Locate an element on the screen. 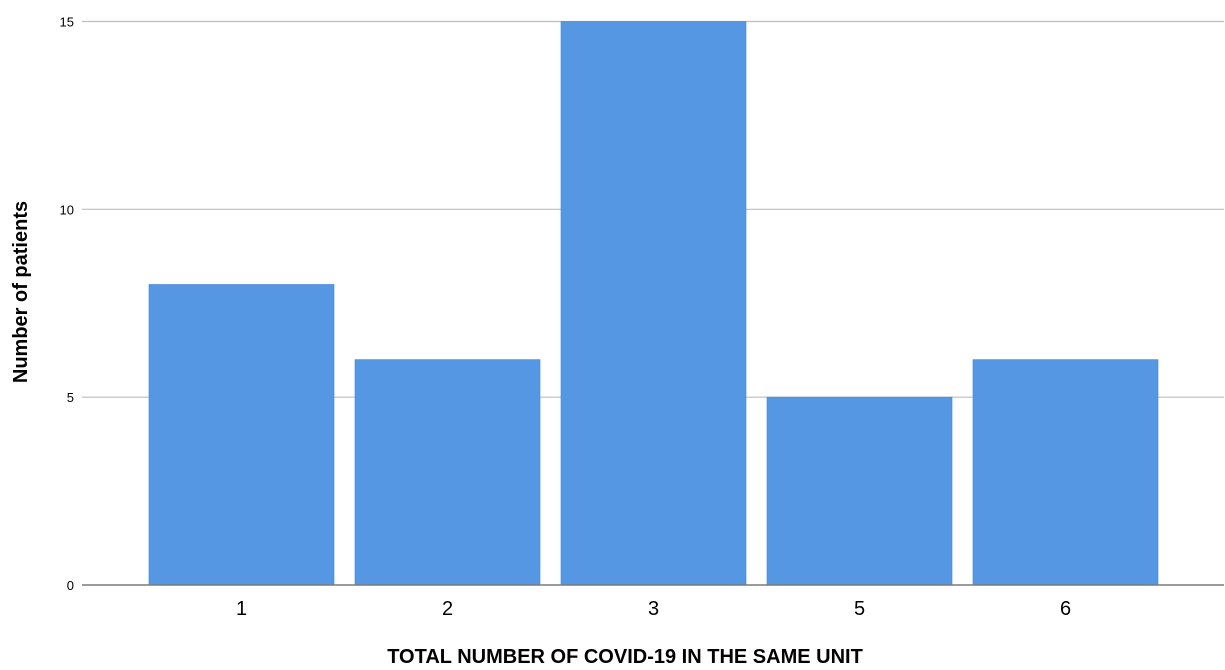 The height and width of the screenshot is (670, 1225). x-tick-label: 1 is located at coordinates (241, 609).